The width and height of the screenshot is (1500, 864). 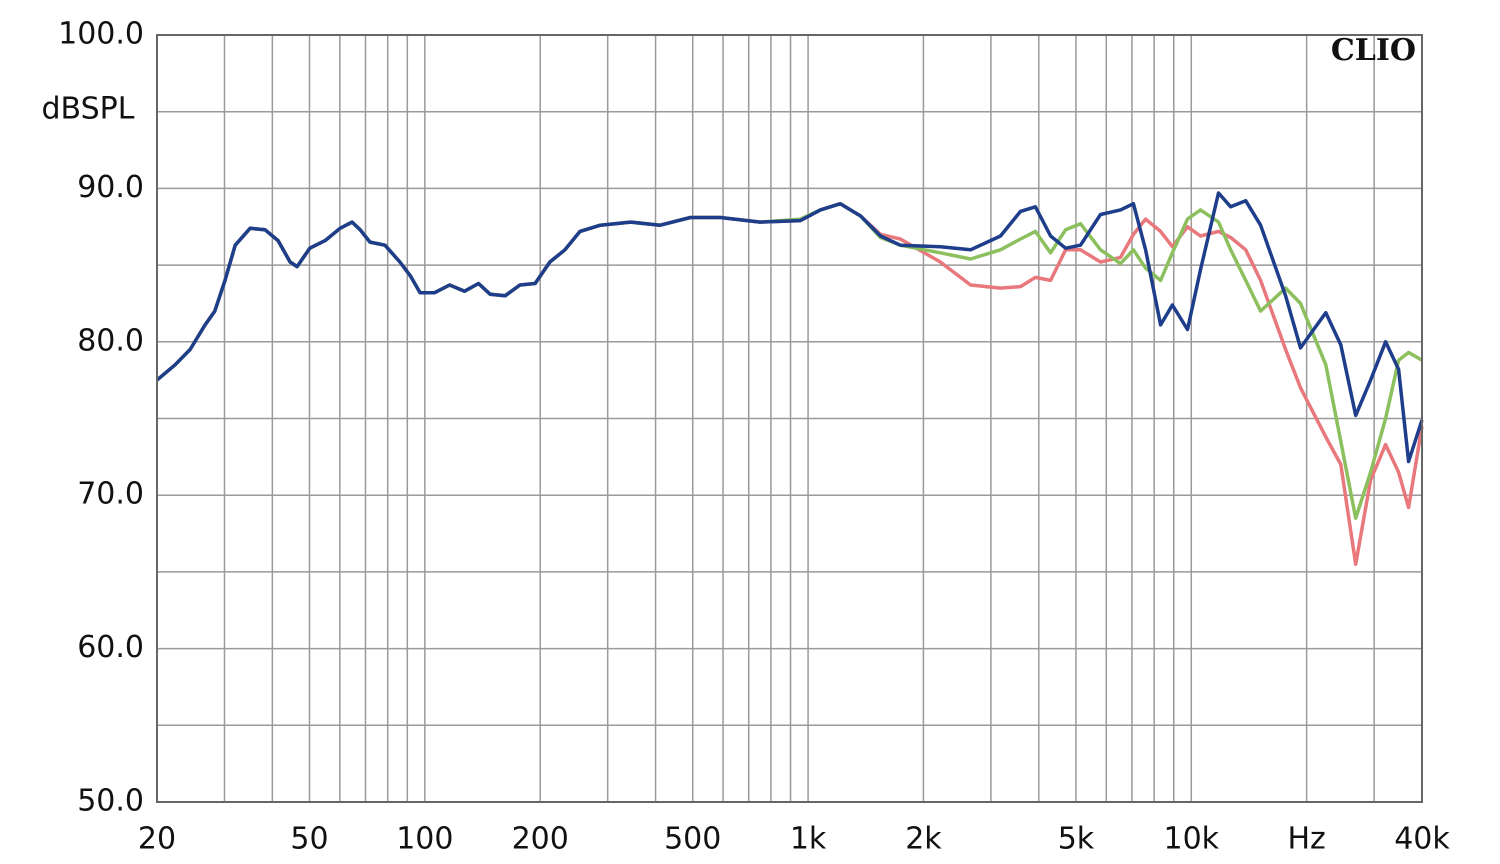 What do you see at coordinates (424, 839) in the screenshot?
I see `x-tick-label: 100` at bounding box center [424, 839].